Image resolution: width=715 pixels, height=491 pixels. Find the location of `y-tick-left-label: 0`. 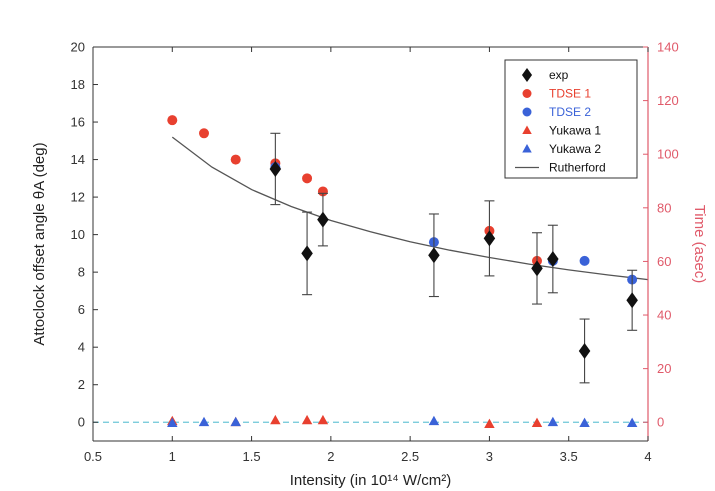

y-tick-left-label: 0 is located at coordinates (81, 422).